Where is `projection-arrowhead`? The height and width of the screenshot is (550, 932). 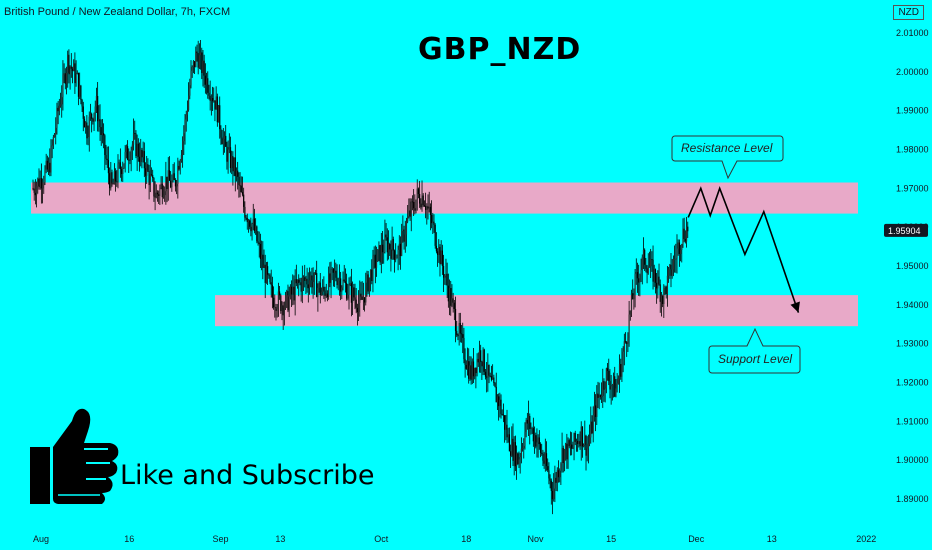
projection-arrowhead is located at coordinates (795, 307).